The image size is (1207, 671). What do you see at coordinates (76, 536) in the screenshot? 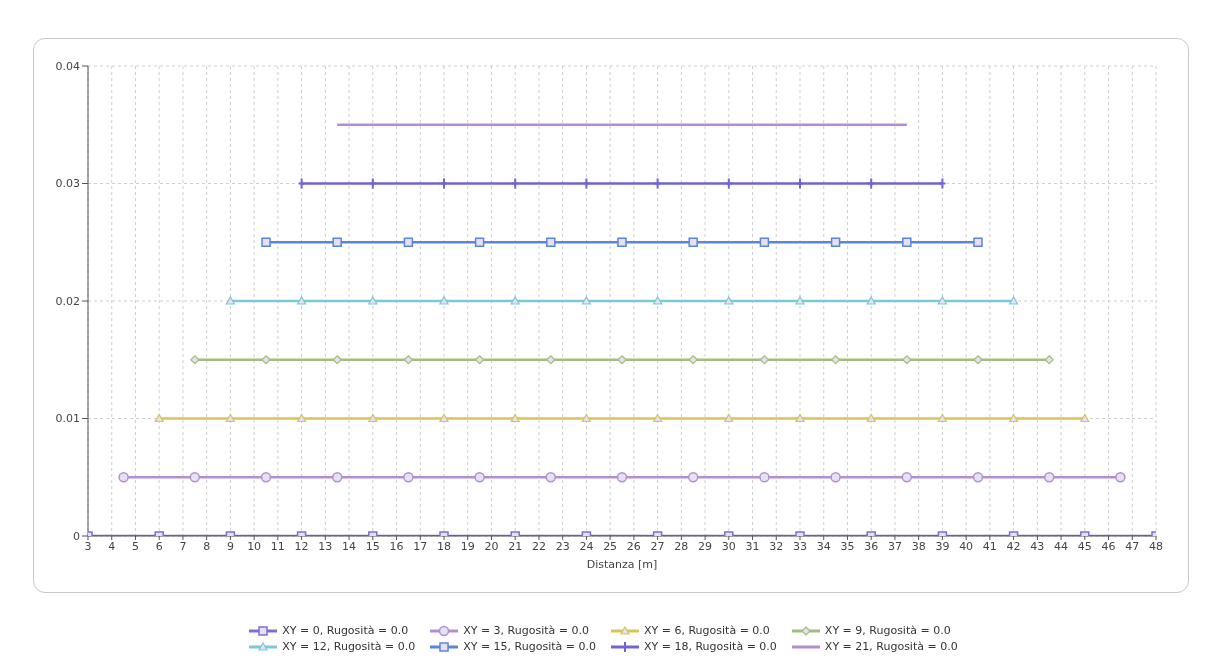
I see `y-tick-label: 0` at bounding box center [76, 536].